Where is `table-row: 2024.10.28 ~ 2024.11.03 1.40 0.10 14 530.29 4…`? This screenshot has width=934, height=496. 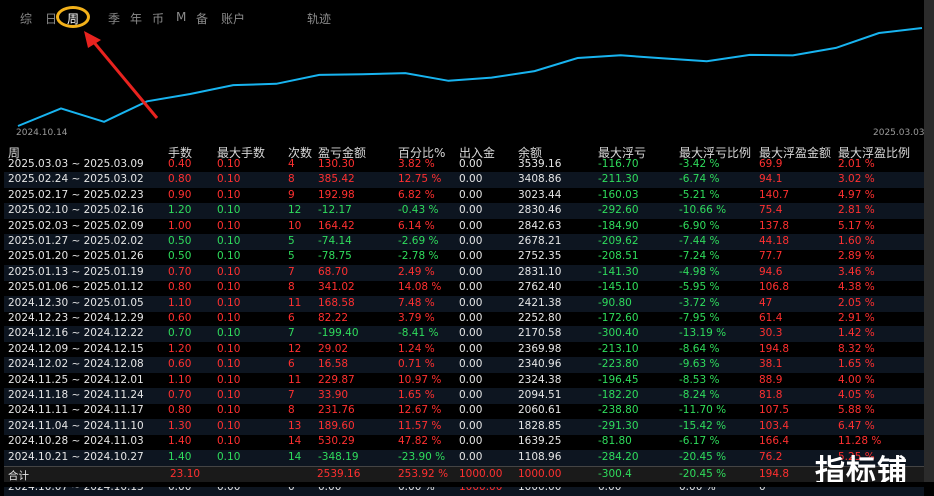 table-row: 2024.10.28 ~ 2024.11.03 1.40 0.10 14 530.29 4… is located at coordinates (464, 442).